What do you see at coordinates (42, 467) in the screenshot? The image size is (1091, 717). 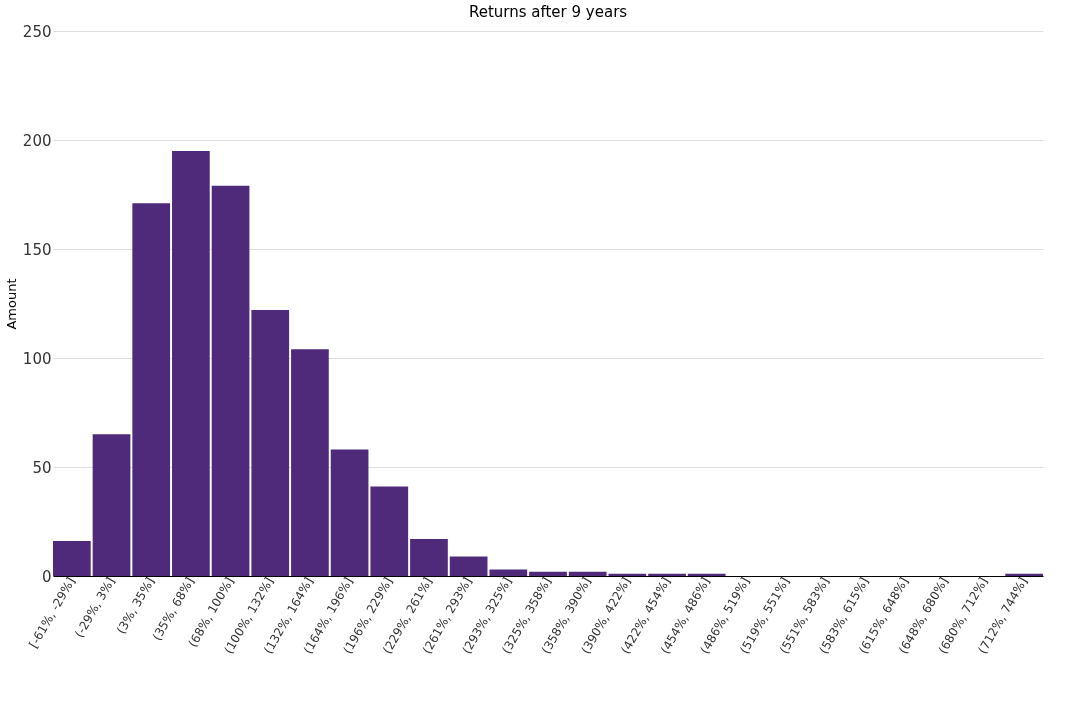 I see `y-tick-label: 50` at bounding box center [42, 467].